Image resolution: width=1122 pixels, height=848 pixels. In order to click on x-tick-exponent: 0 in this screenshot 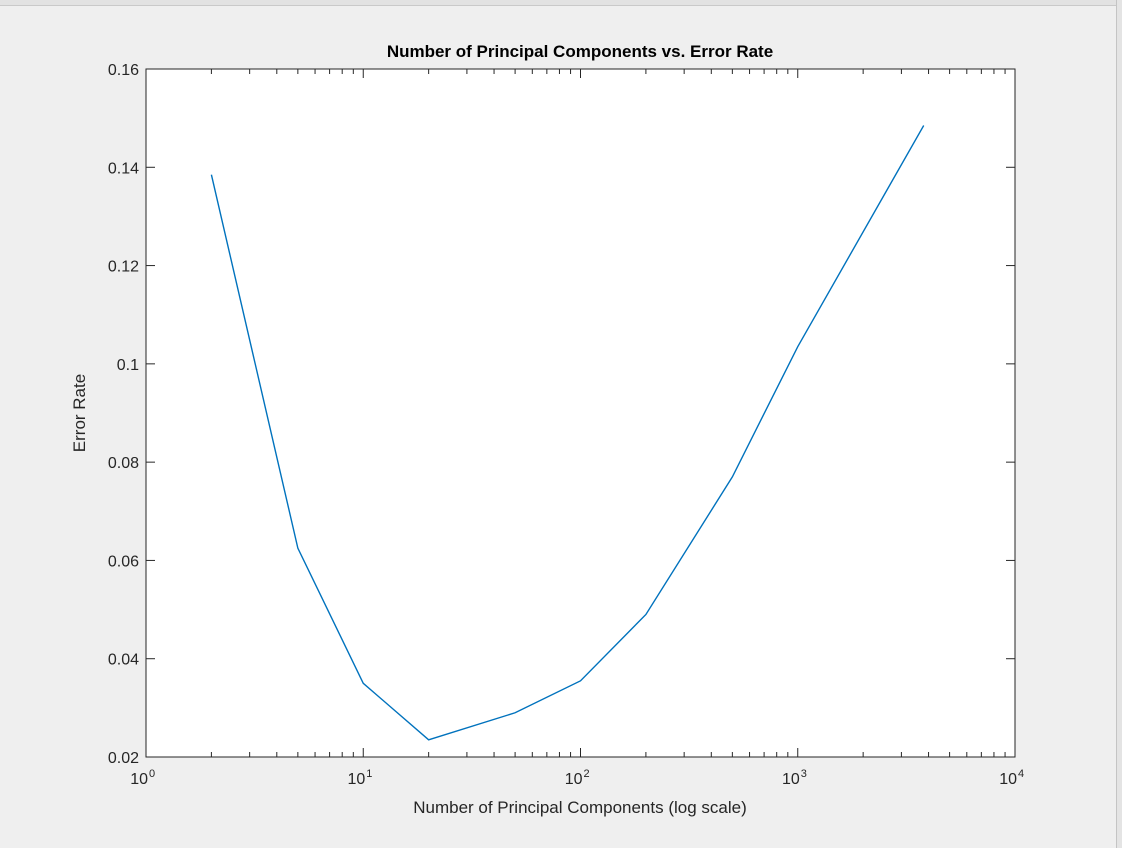, I will do `click(152, 774)`.